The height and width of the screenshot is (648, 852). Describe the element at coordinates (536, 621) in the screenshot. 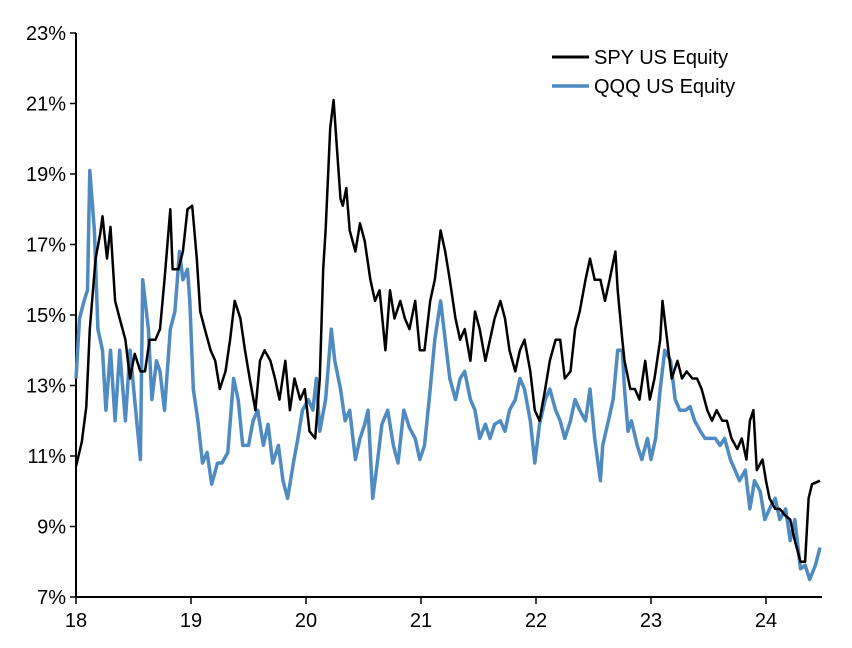

I see `x-tick-label: 22` at that location.